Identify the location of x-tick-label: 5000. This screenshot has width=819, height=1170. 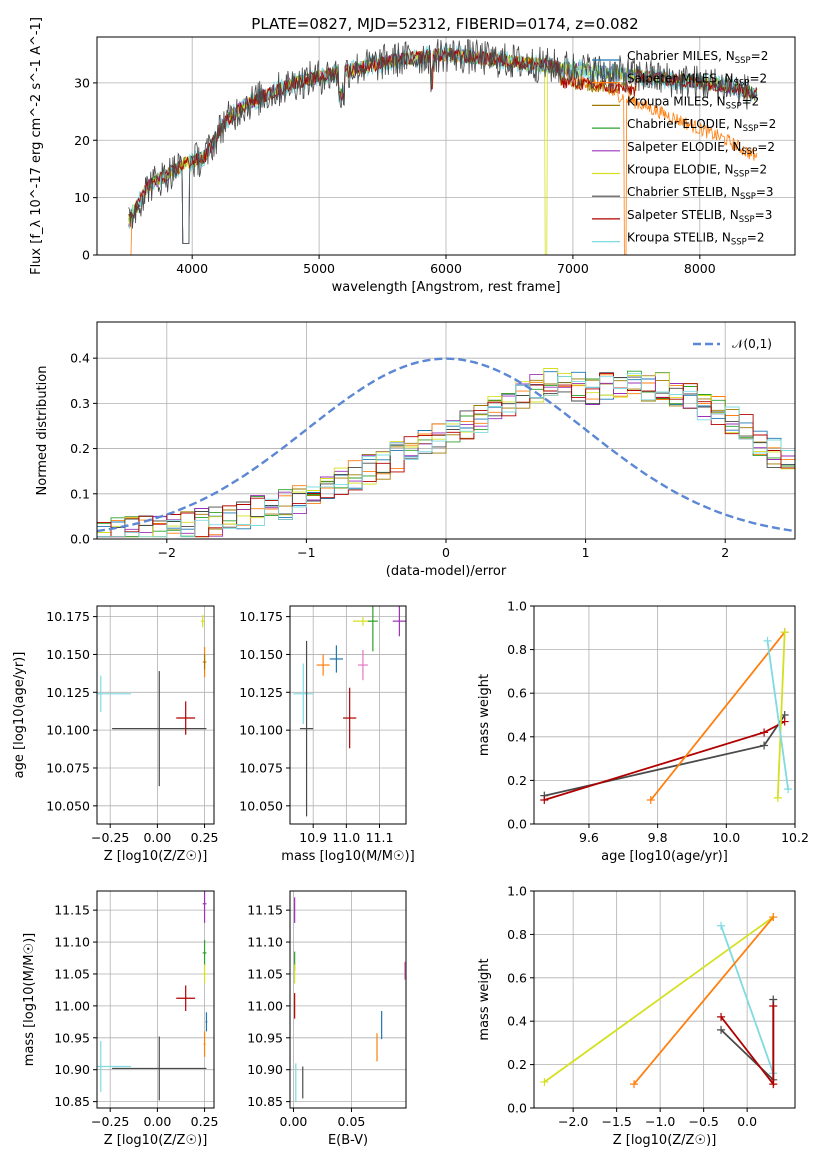
(319, 268).